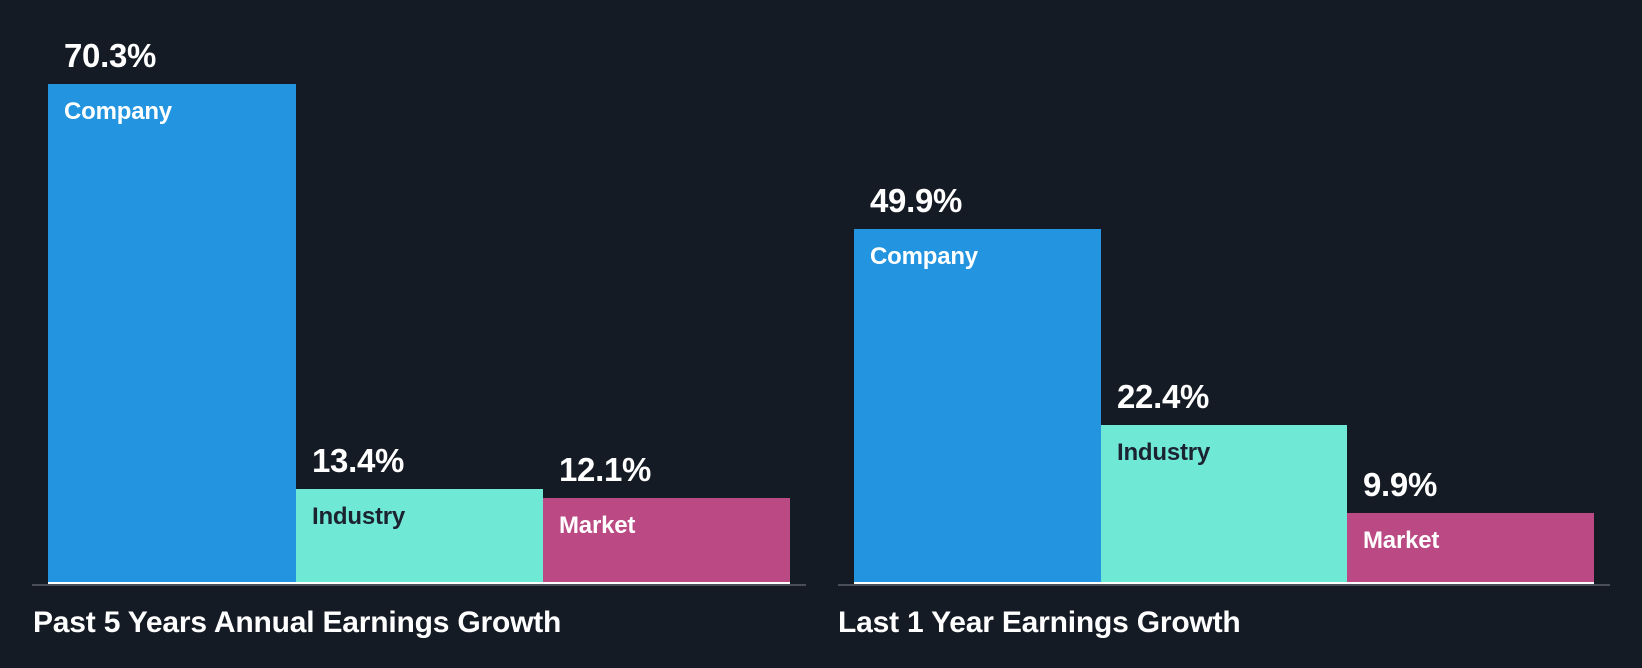  What do you see at coordinates (1400, 484) in the screenshot?
I see `value-label-market: 9.9%` at bounding box center [1400, 484].